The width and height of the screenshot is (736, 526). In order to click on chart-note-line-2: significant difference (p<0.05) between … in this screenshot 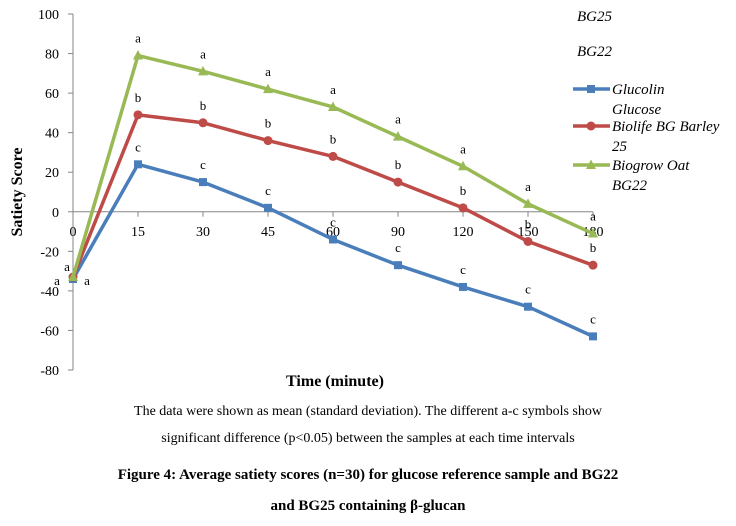, I will do `click(368, 438)`.